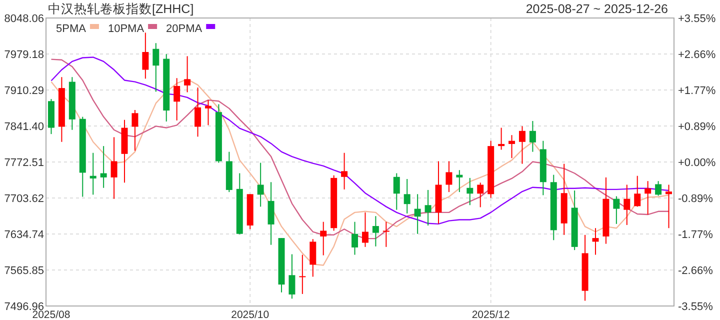 This screenshot has height=320, width=720. I want to click on y2-tick-label: -1.77%, so click(696, 234).